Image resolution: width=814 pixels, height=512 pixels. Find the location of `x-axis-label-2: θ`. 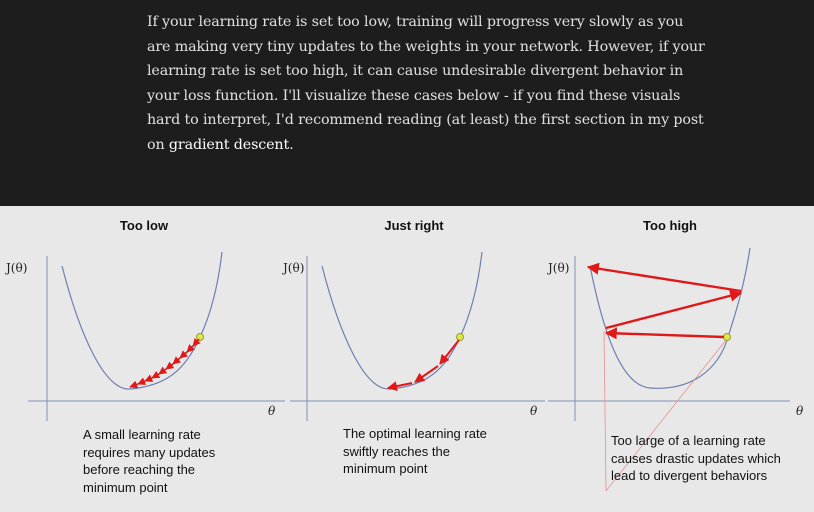

x-axis-label-2: θ is located at coordinates (534, 411).